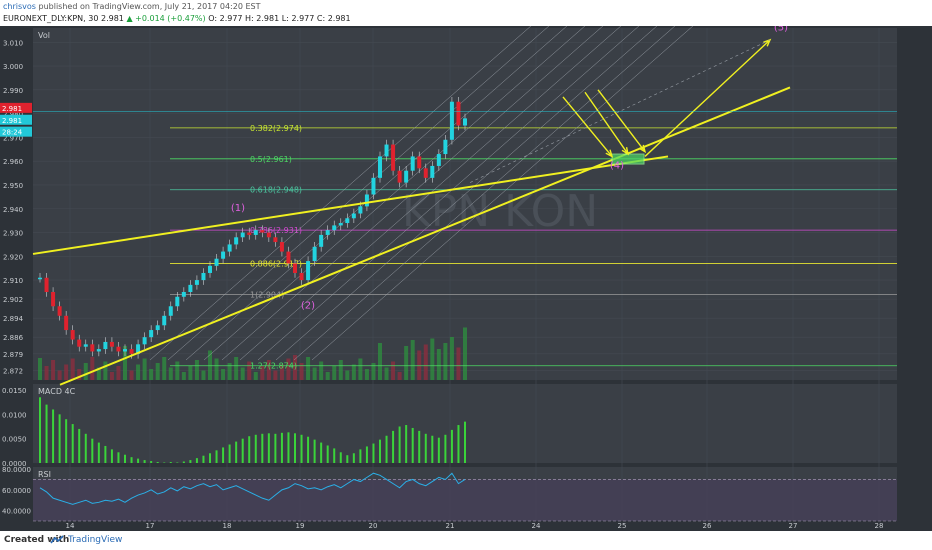 The width and height of the screenshot is (932, 550). Describe the element at coordinates (308, 306) in the screenshot. I see `wave-label: (2)` at that location.